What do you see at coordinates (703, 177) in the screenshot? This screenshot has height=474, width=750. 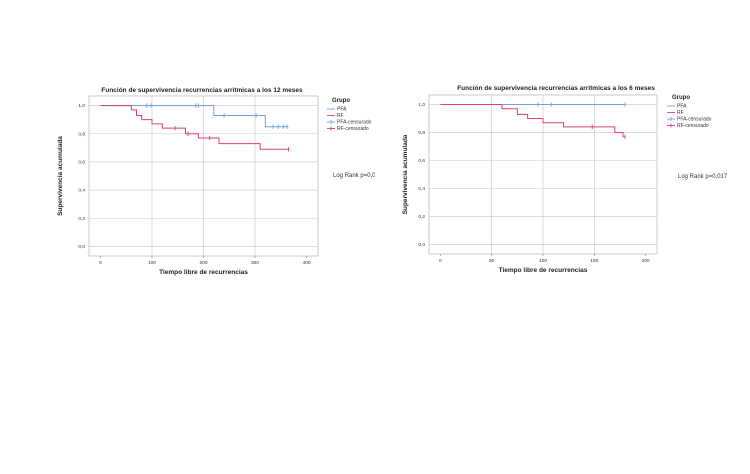 I see `log-rank-annotation: Log Rank p=0,017` at bounding box center [703, 177].